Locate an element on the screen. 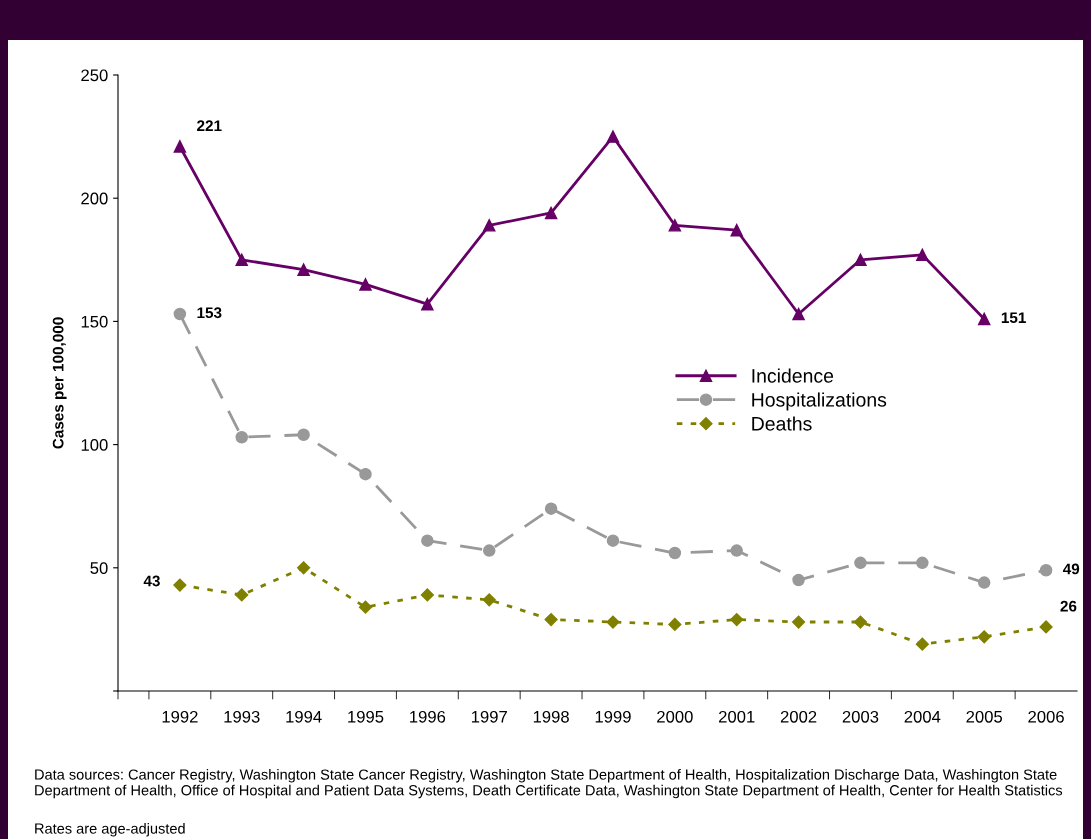  data-label: 153 is located at coordinates (209, 313).